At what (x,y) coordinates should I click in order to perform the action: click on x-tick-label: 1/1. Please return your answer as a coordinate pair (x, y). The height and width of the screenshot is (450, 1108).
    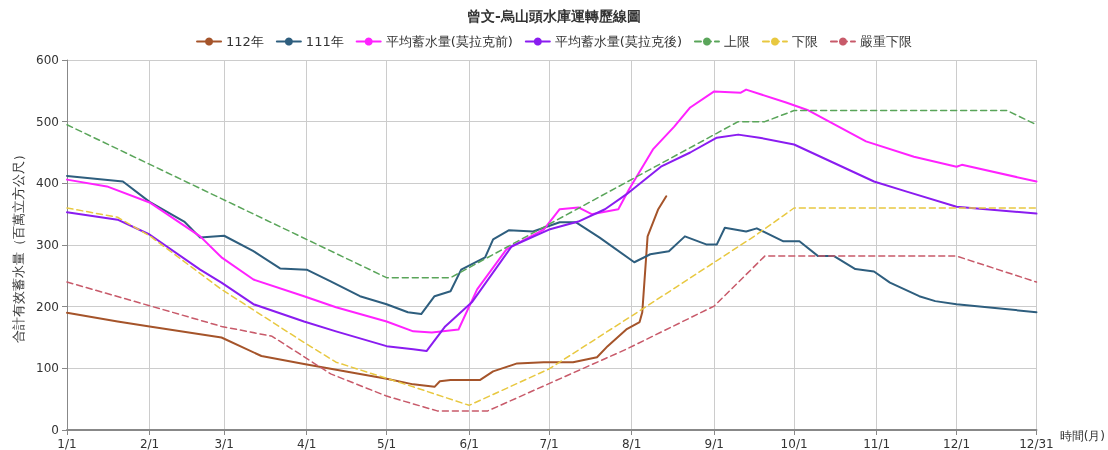
    Looking at the image, I should click on (67, 443).